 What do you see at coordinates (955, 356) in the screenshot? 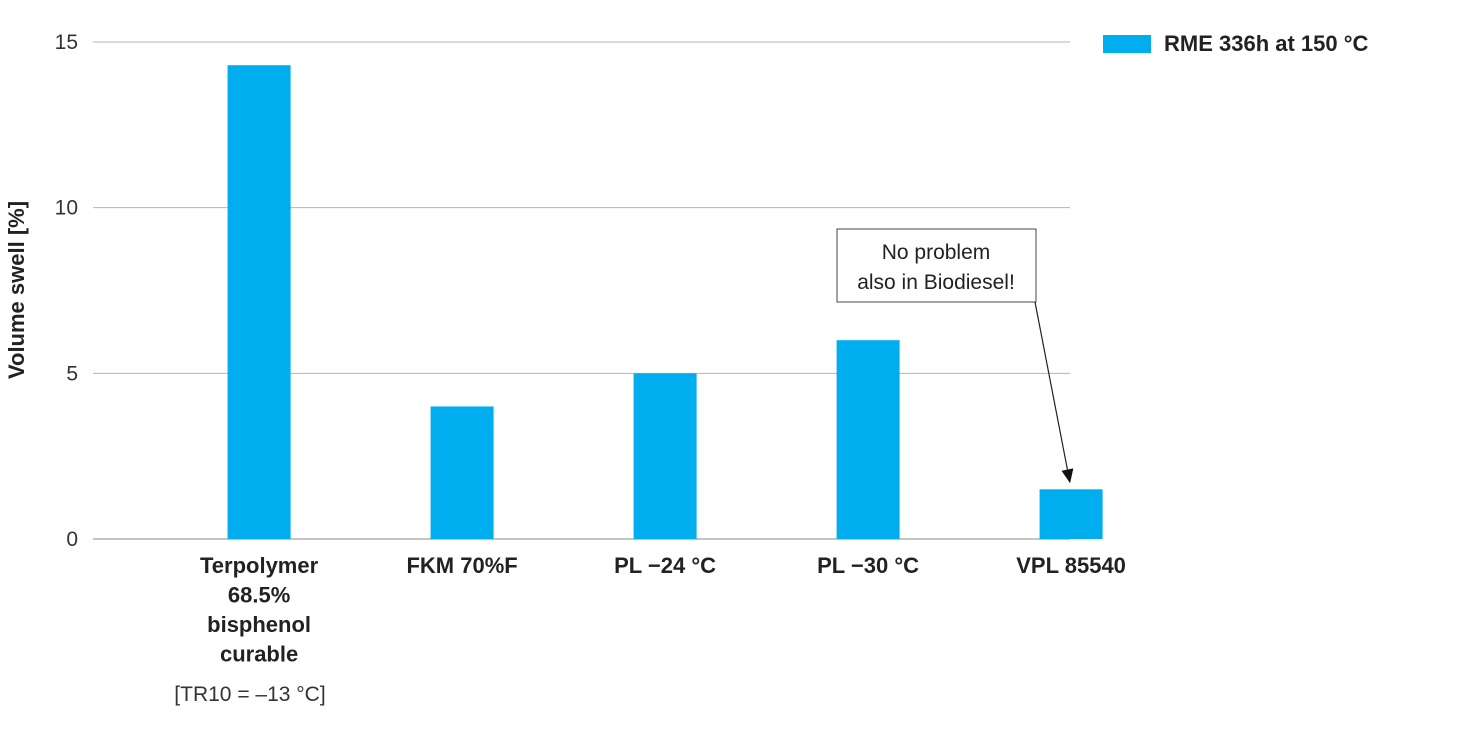
I see `callout: No problem also in Biodiesel!` at bounding box center [955, 356].